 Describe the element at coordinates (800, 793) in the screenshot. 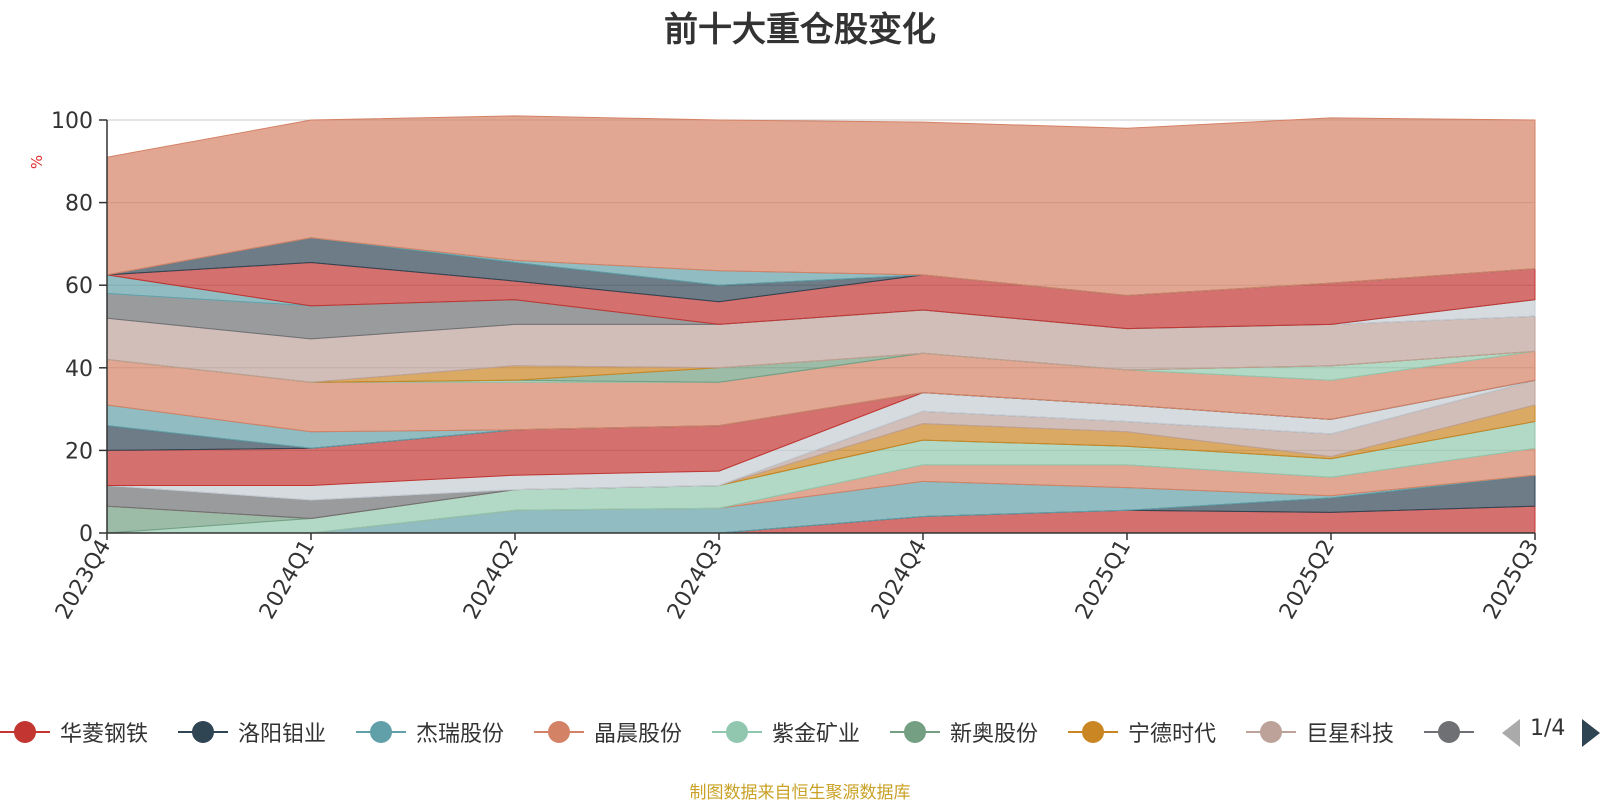

I see `source-note: 制图数据来自恒生聚源数据库` at that location.